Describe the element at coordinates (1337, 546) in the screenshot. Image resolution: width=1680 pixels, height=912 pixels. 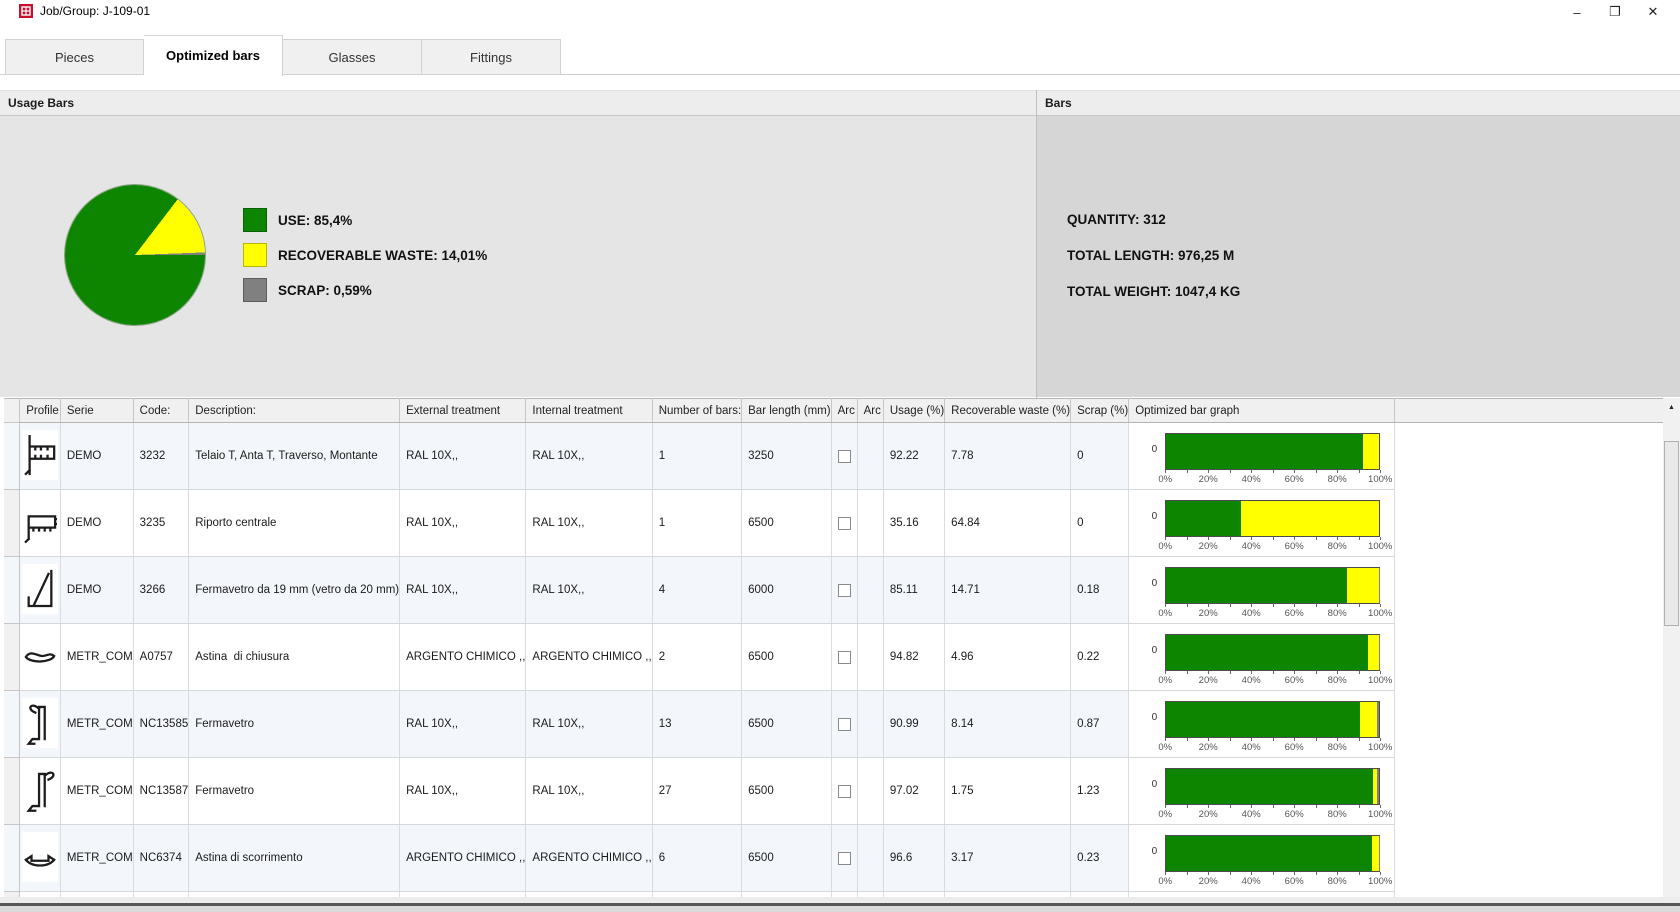
I see `axis-tick-label: 80%` at that location.